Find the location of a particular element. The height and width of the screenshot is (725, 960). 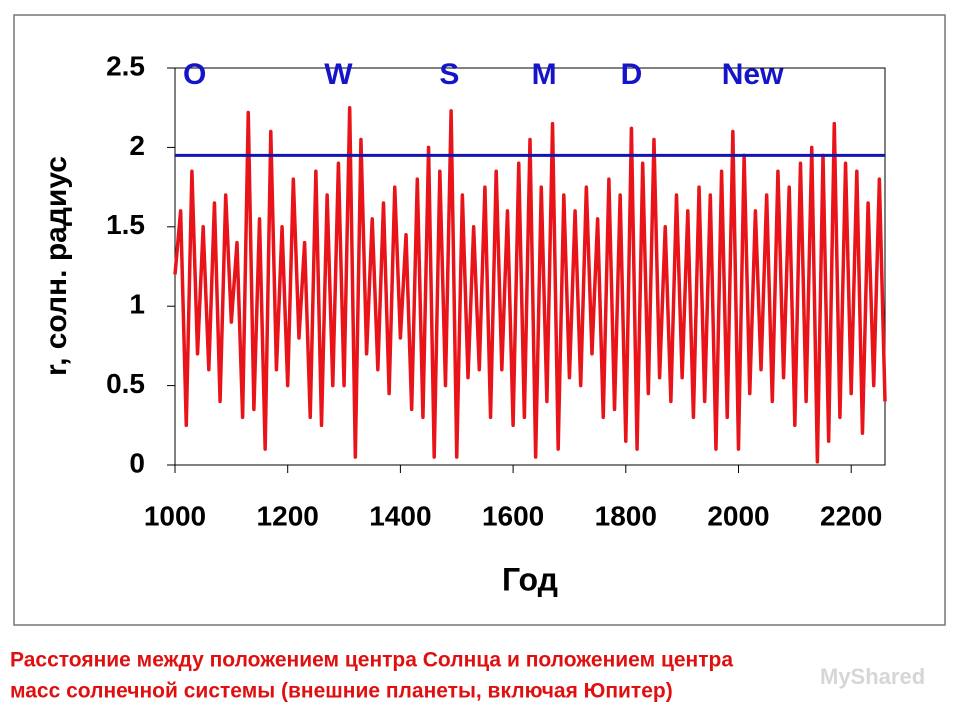

x-tick-label: 1600 is located at coordinates (513, 515).